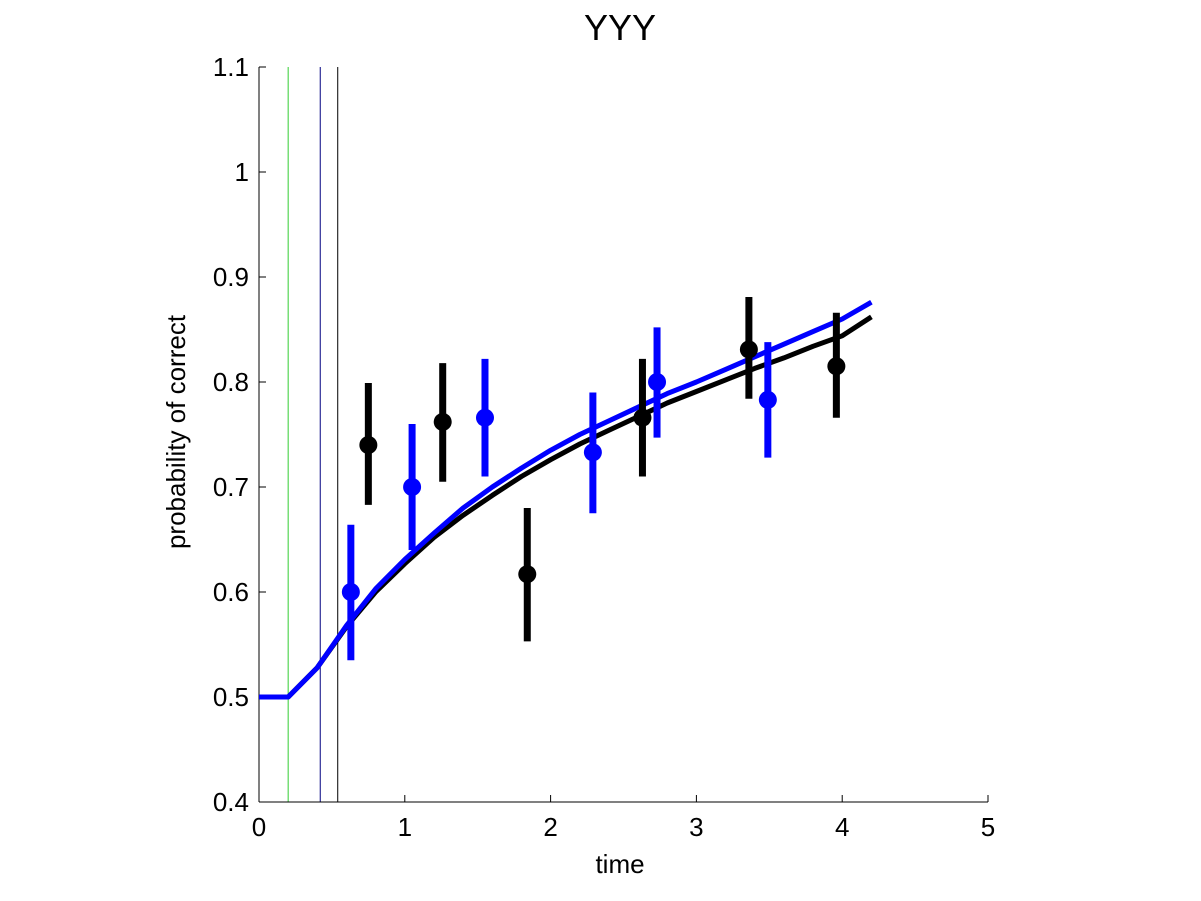  I want to click on x-axis-label: time, so click(619, 864).